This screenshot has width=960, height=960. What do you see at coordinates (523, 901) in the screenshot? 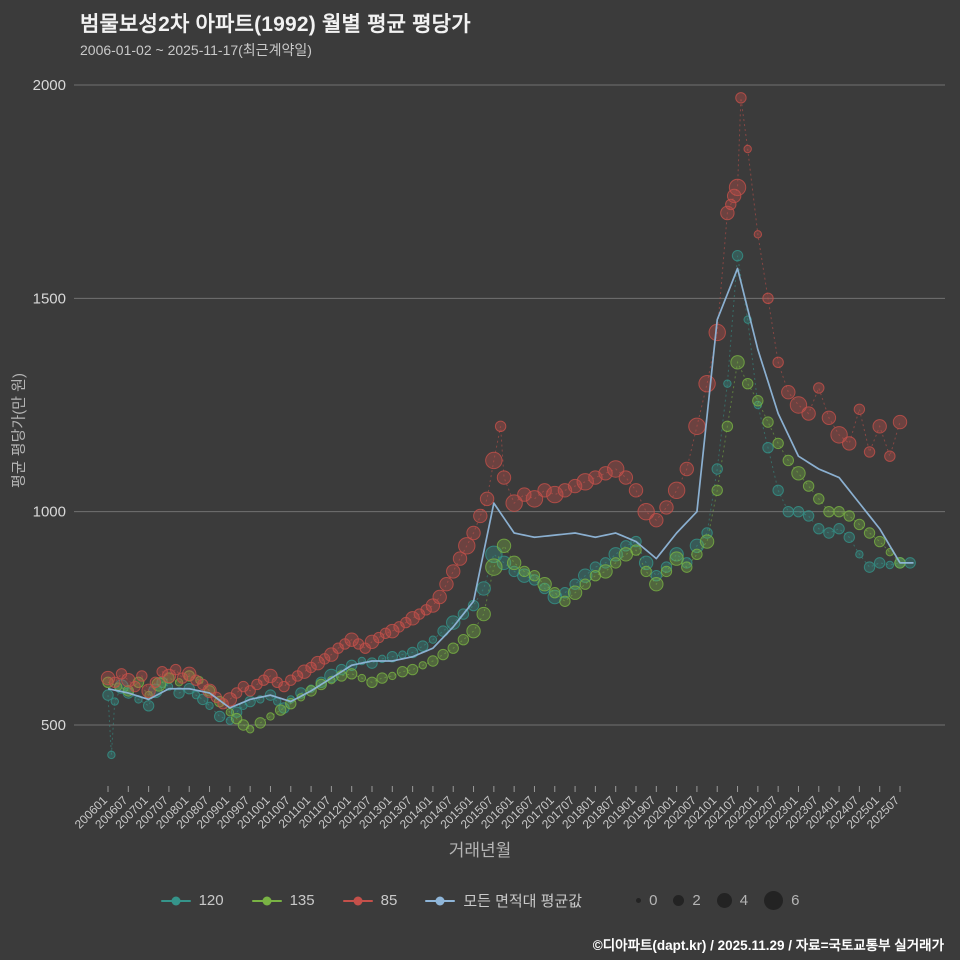
I see `legend-item-label: 모든 면적대 평균값` at bounding box center [523, 901].